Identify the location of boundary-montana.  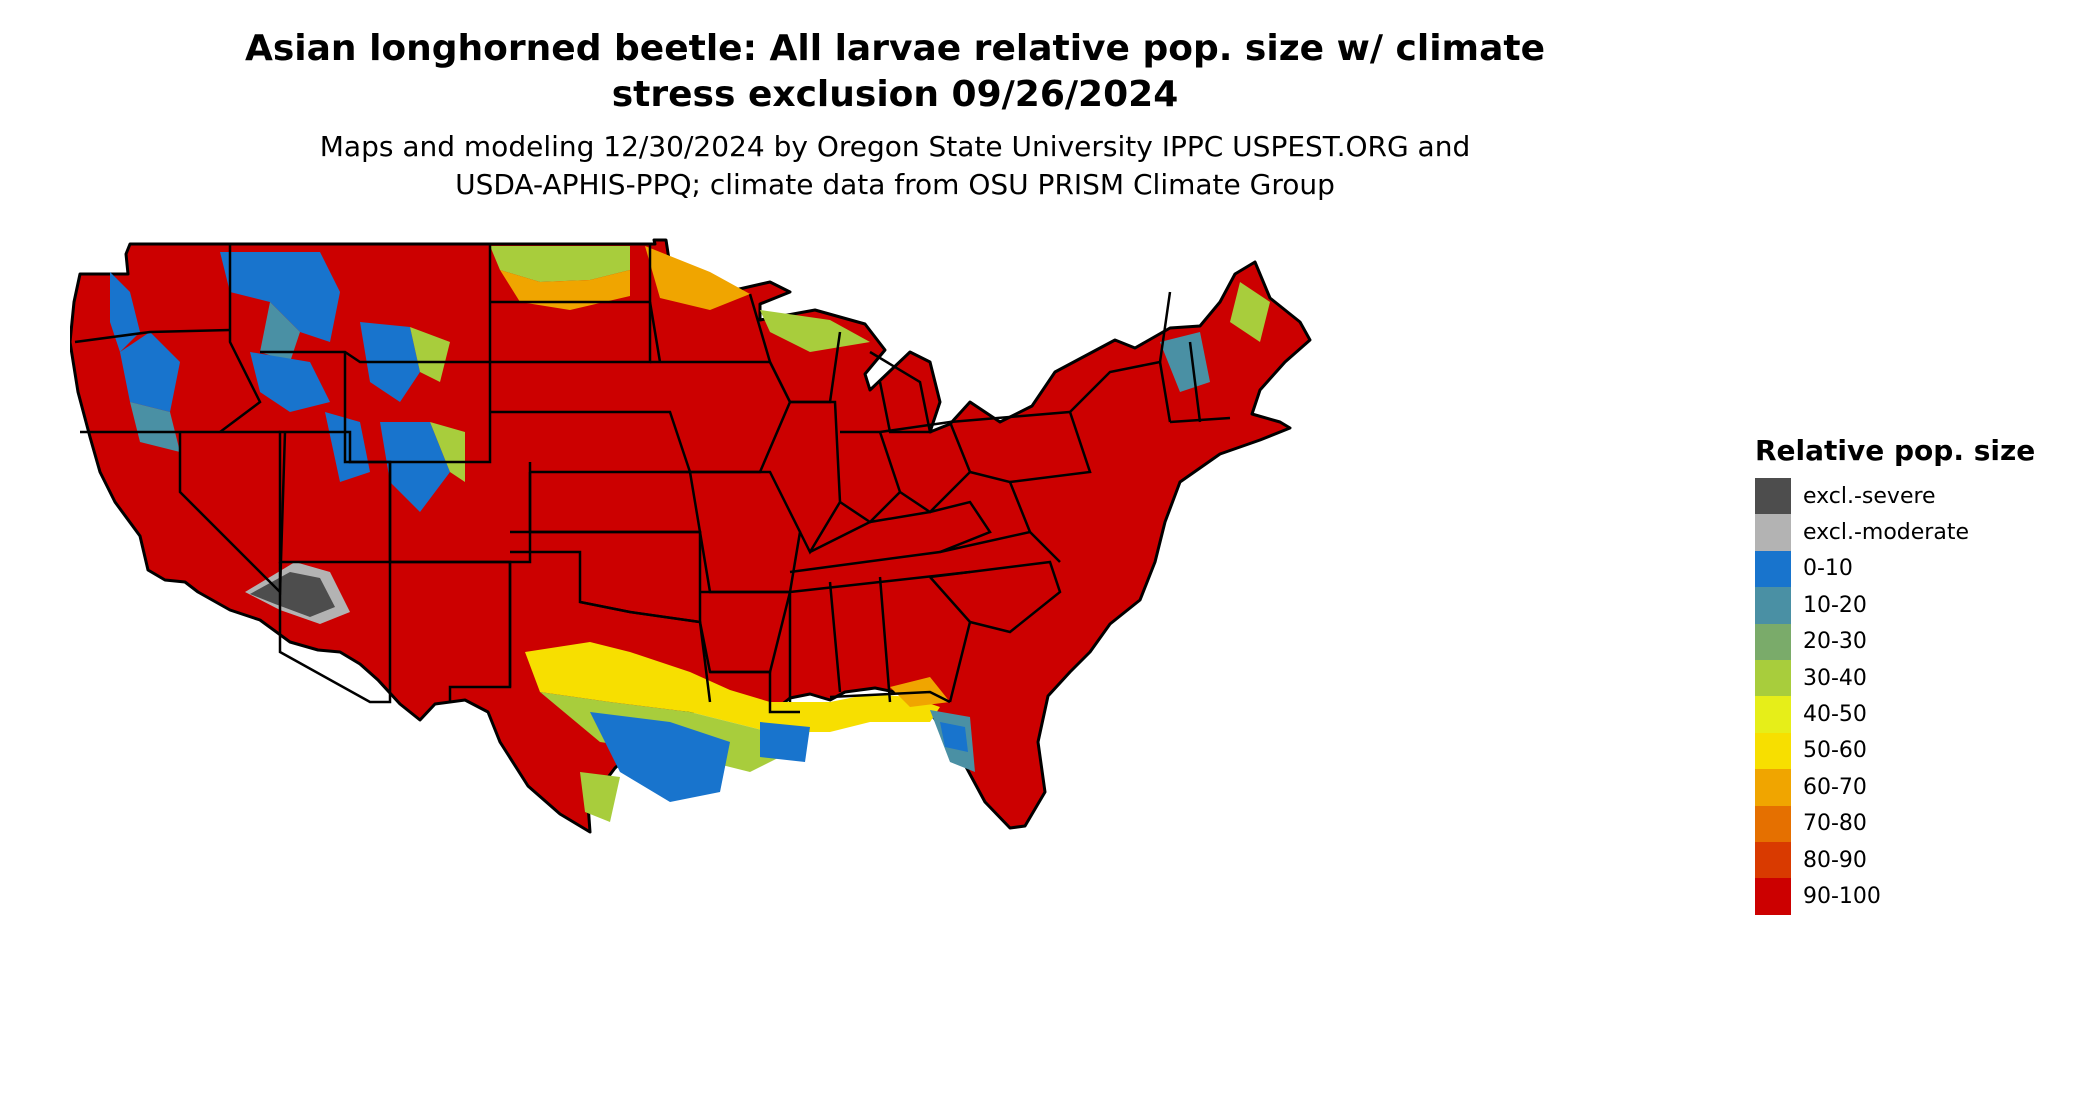
(376, 304).